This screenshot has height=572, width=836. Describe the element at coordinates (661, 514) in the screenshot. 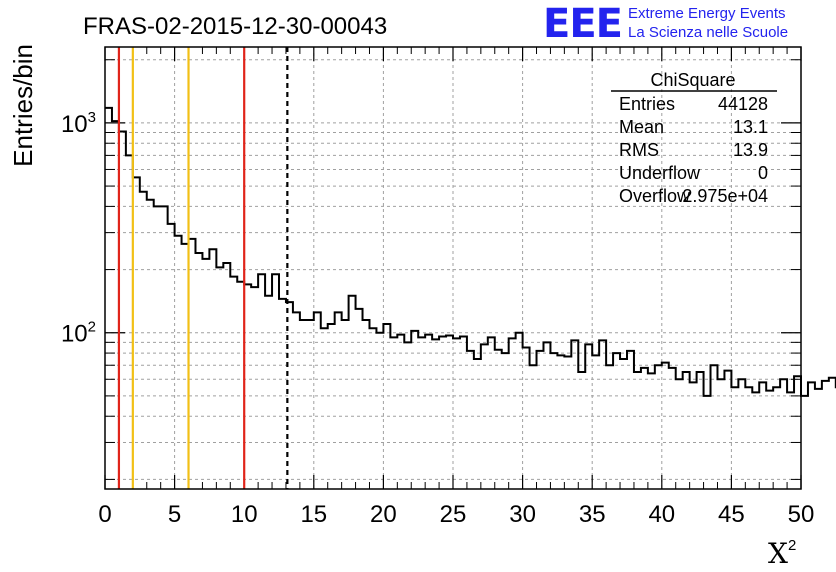

I see `x-tick-label: 40` at that location.